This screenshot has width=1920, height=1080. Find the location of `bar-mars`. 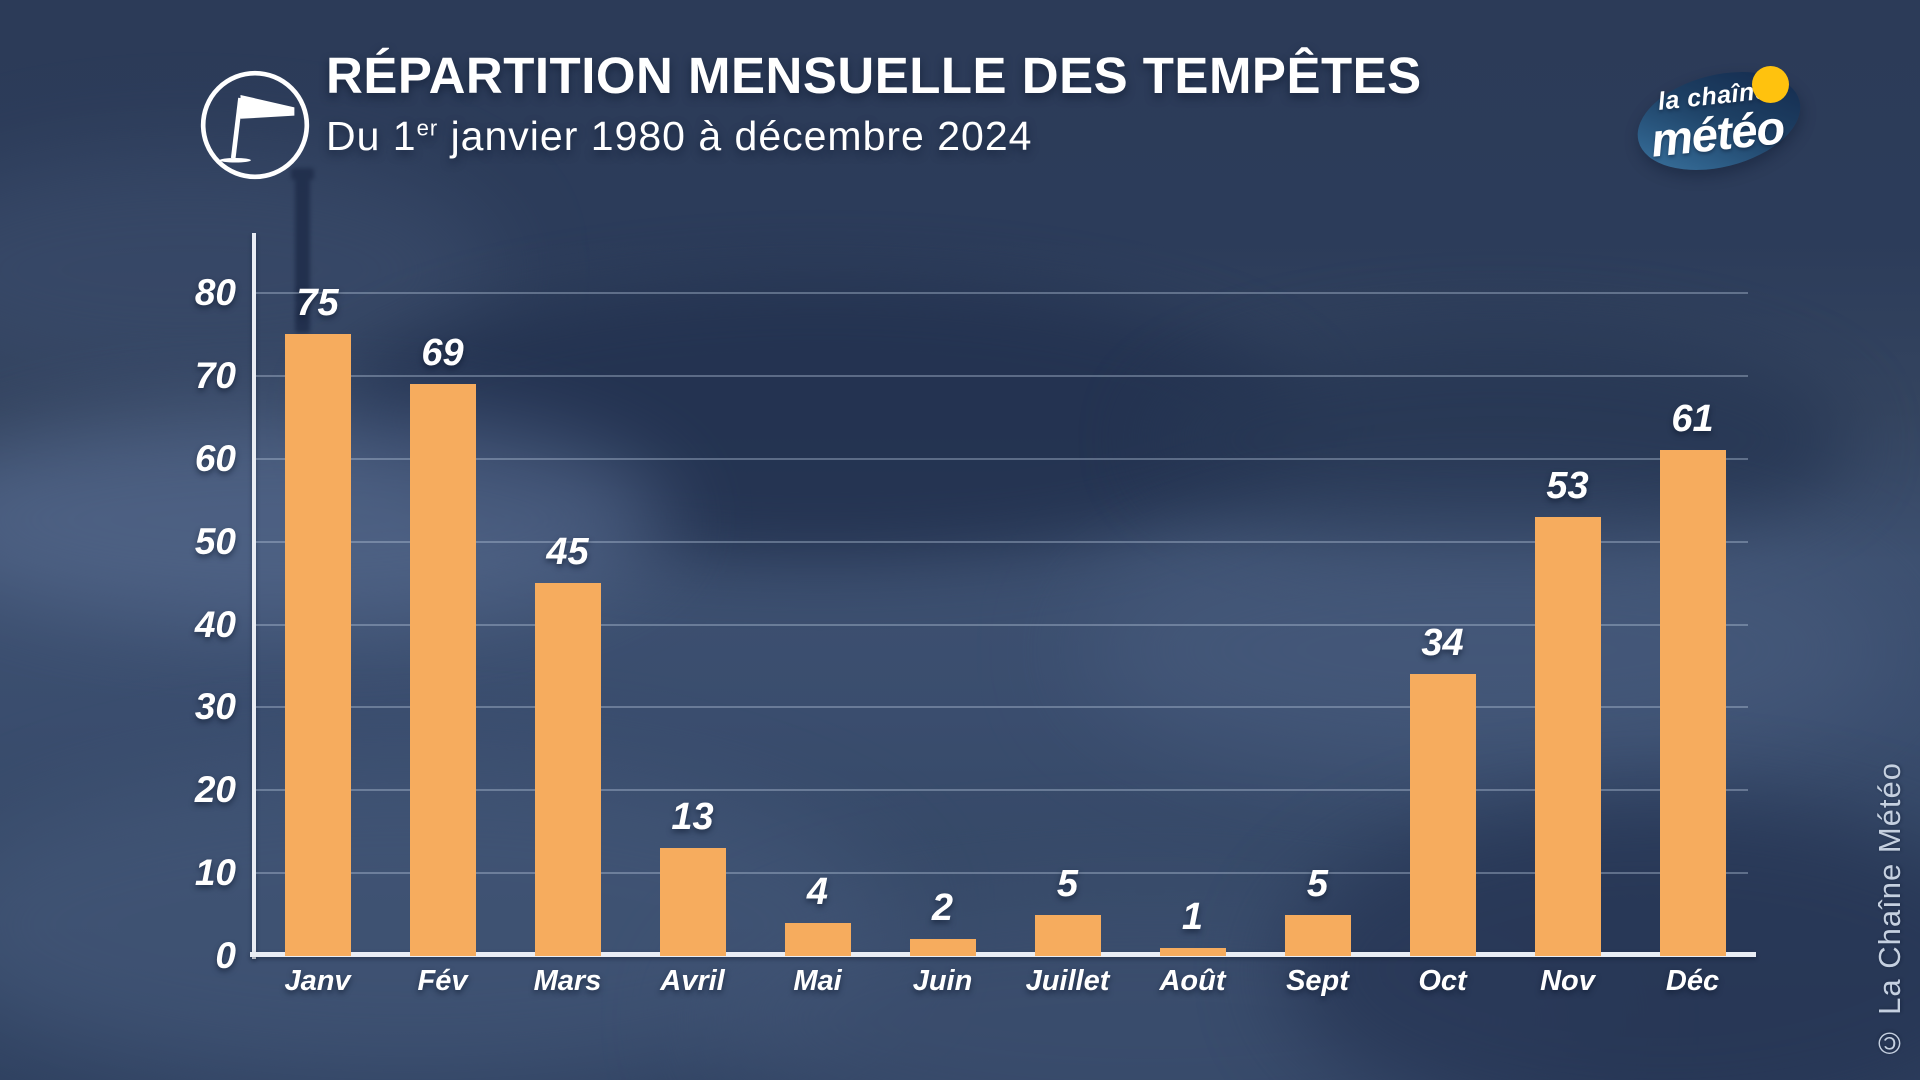

bar-mars is located at coordinates (567, 769).